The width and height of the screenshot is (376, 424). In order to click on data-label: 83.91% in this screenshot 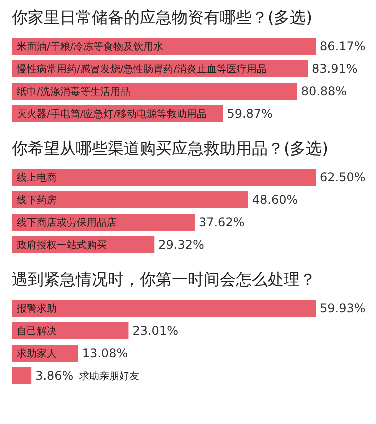, I will do `click(335, 69)`.